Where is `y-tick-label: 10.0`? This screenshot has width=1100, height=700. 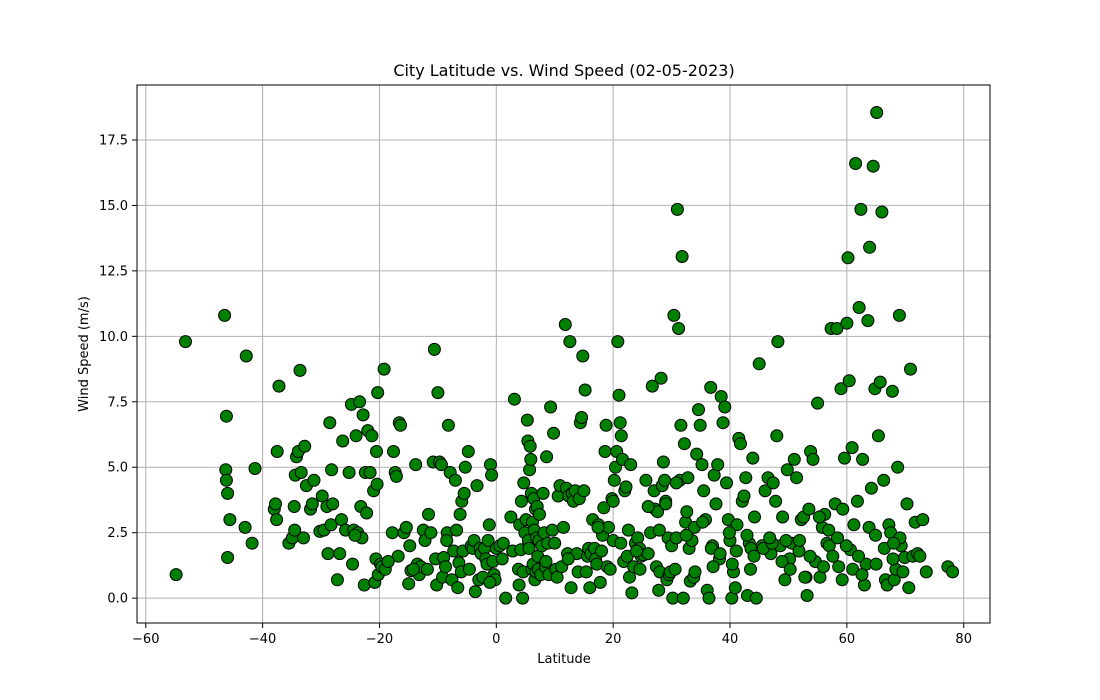 y-tick-label: 10.0 is located at coordinates (113, 337).